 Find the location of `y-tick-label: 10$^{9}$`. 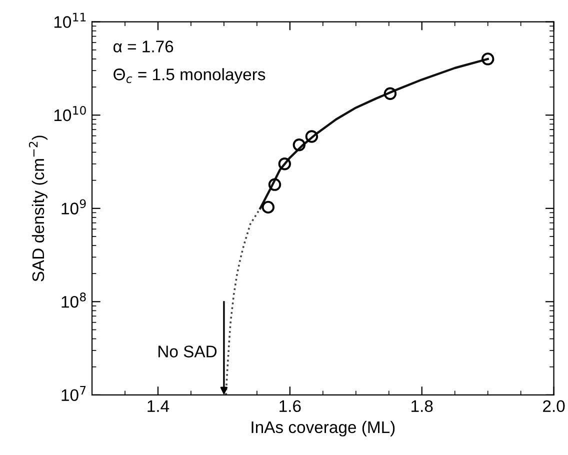

y-tick-label: 10$^{9}$ is located at coordinates (74, 206).